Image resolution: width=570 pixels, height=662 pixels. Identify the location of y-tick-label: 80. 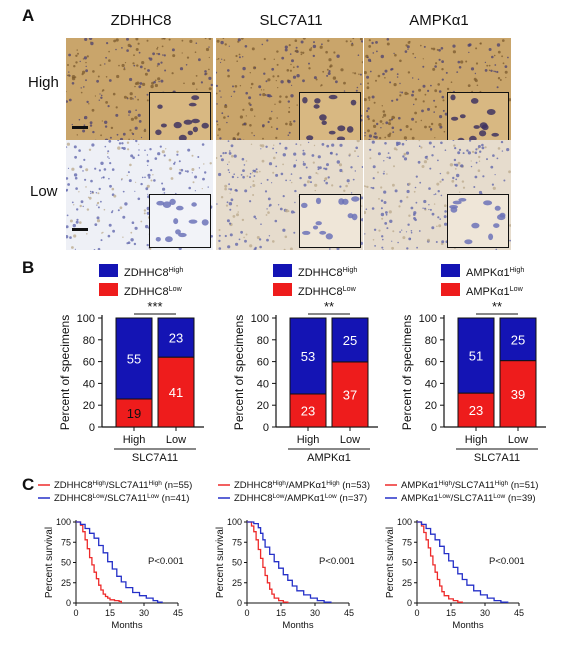
(89, 341).